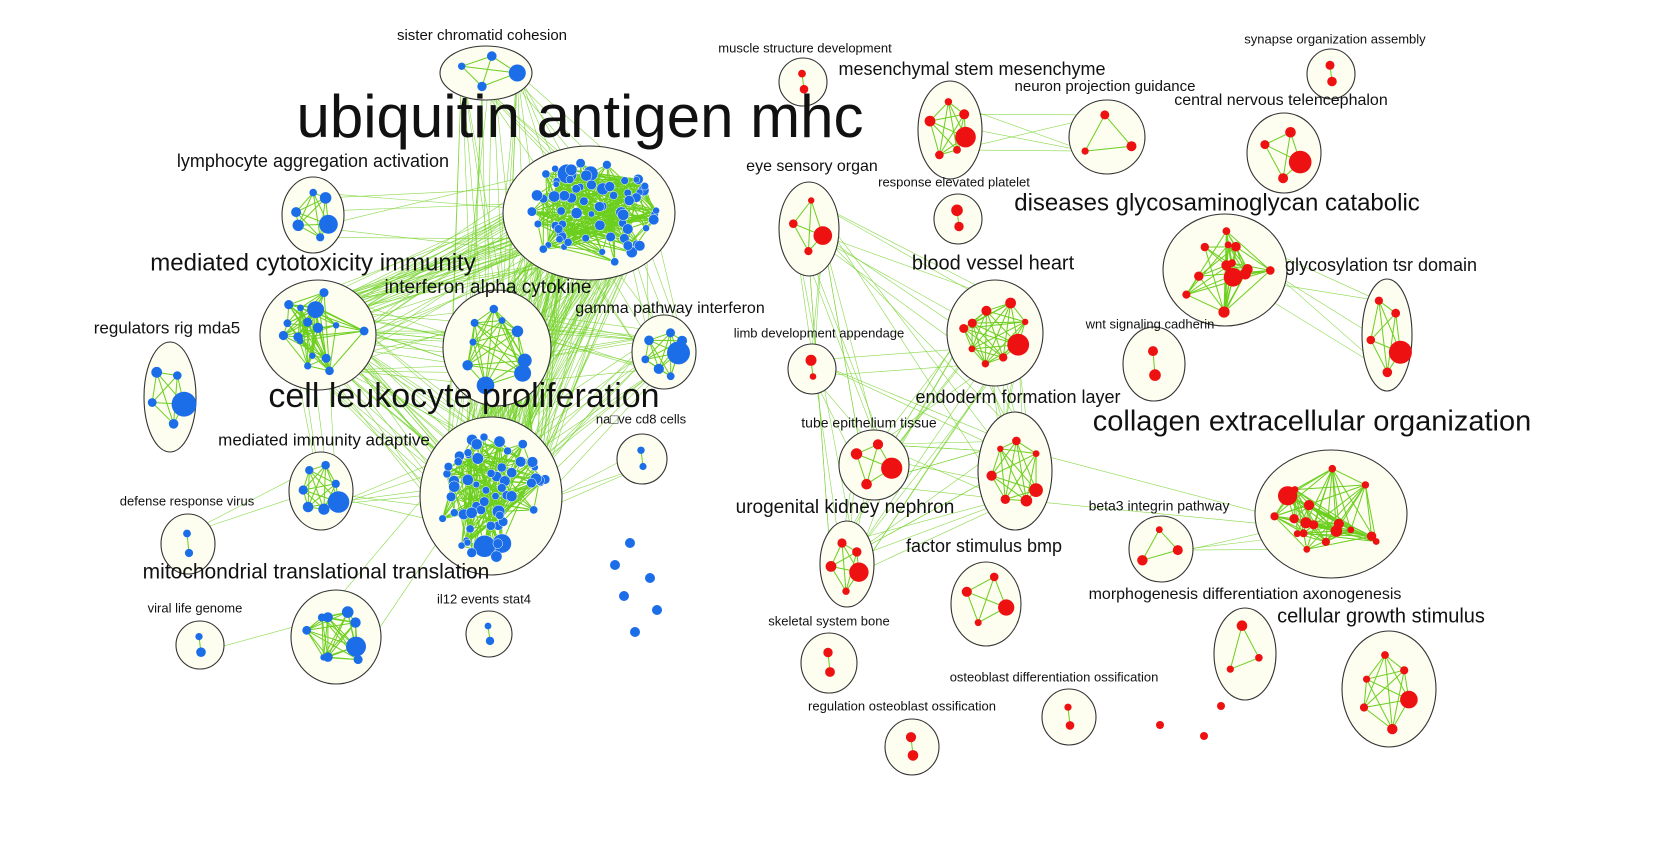 The image size is (1678, 858). I want to click on cluster-tube, so click(874, 465).